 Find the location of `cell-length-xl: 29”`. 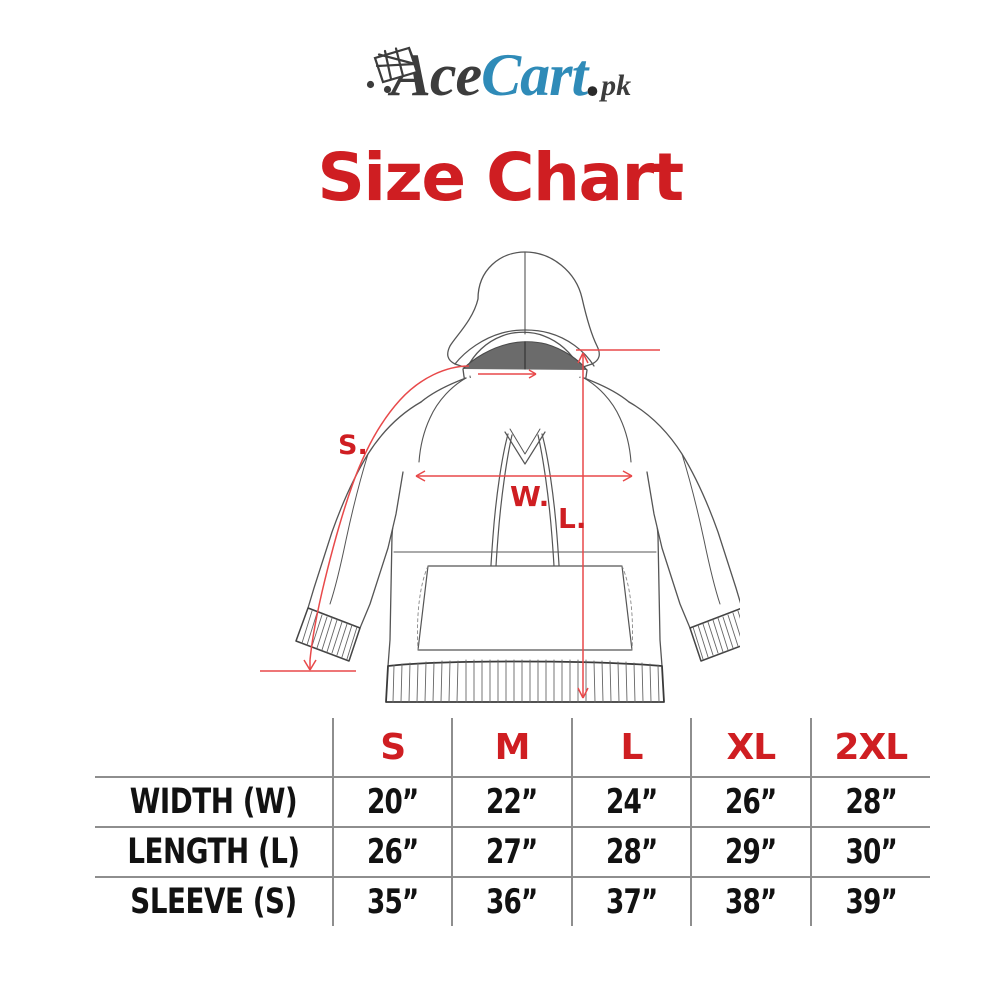

cell-length-xl: 29” is located at coordinates (750, 852).